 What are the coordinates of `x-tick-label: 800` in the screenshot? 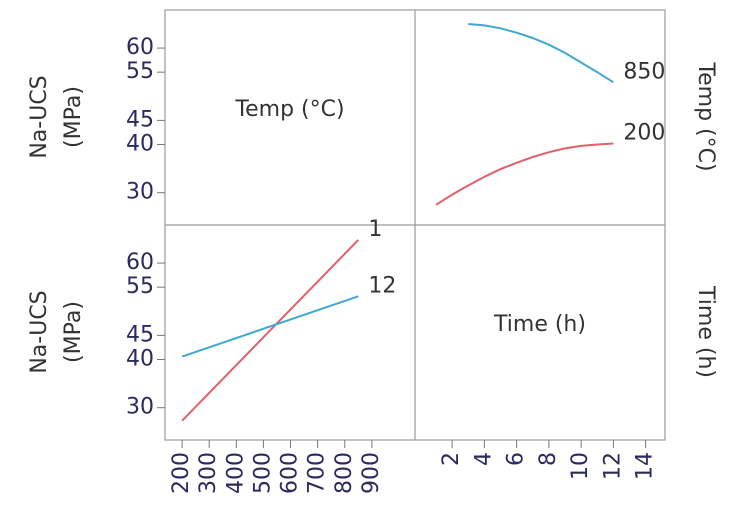 It's located at (344, 473).